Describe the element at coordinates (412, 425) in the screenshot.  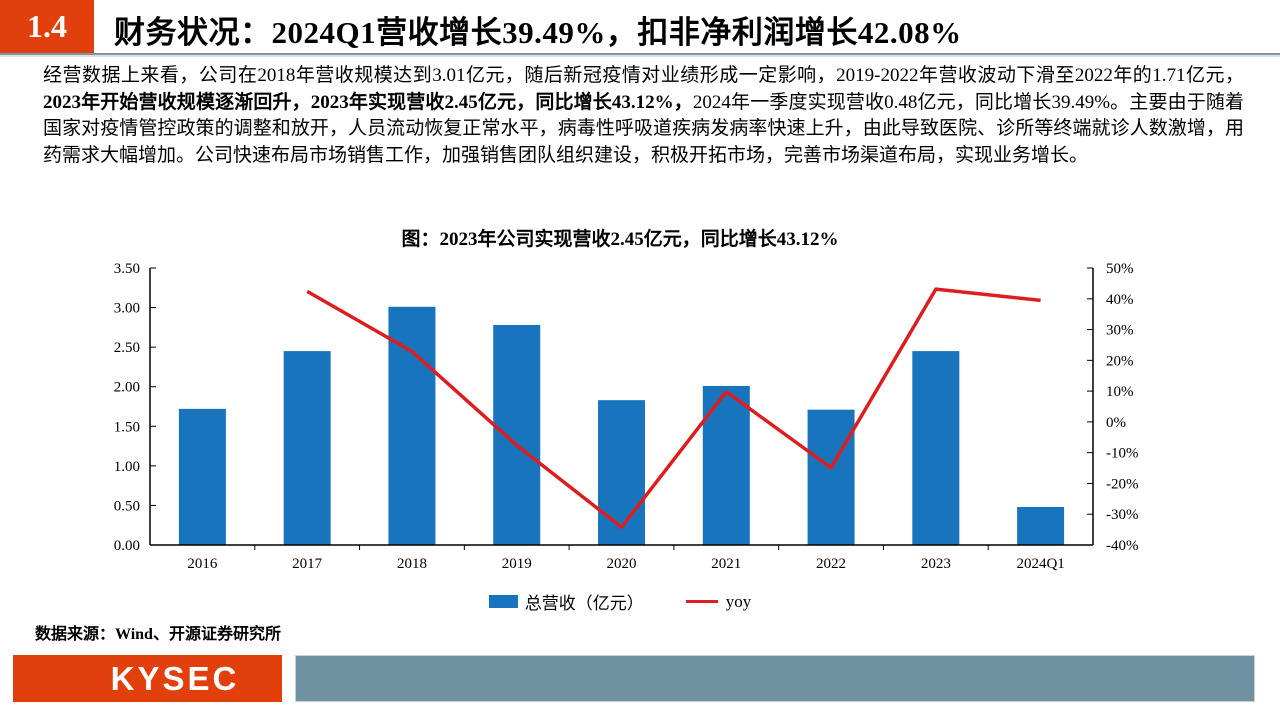
I see `bar-2018` at that location.